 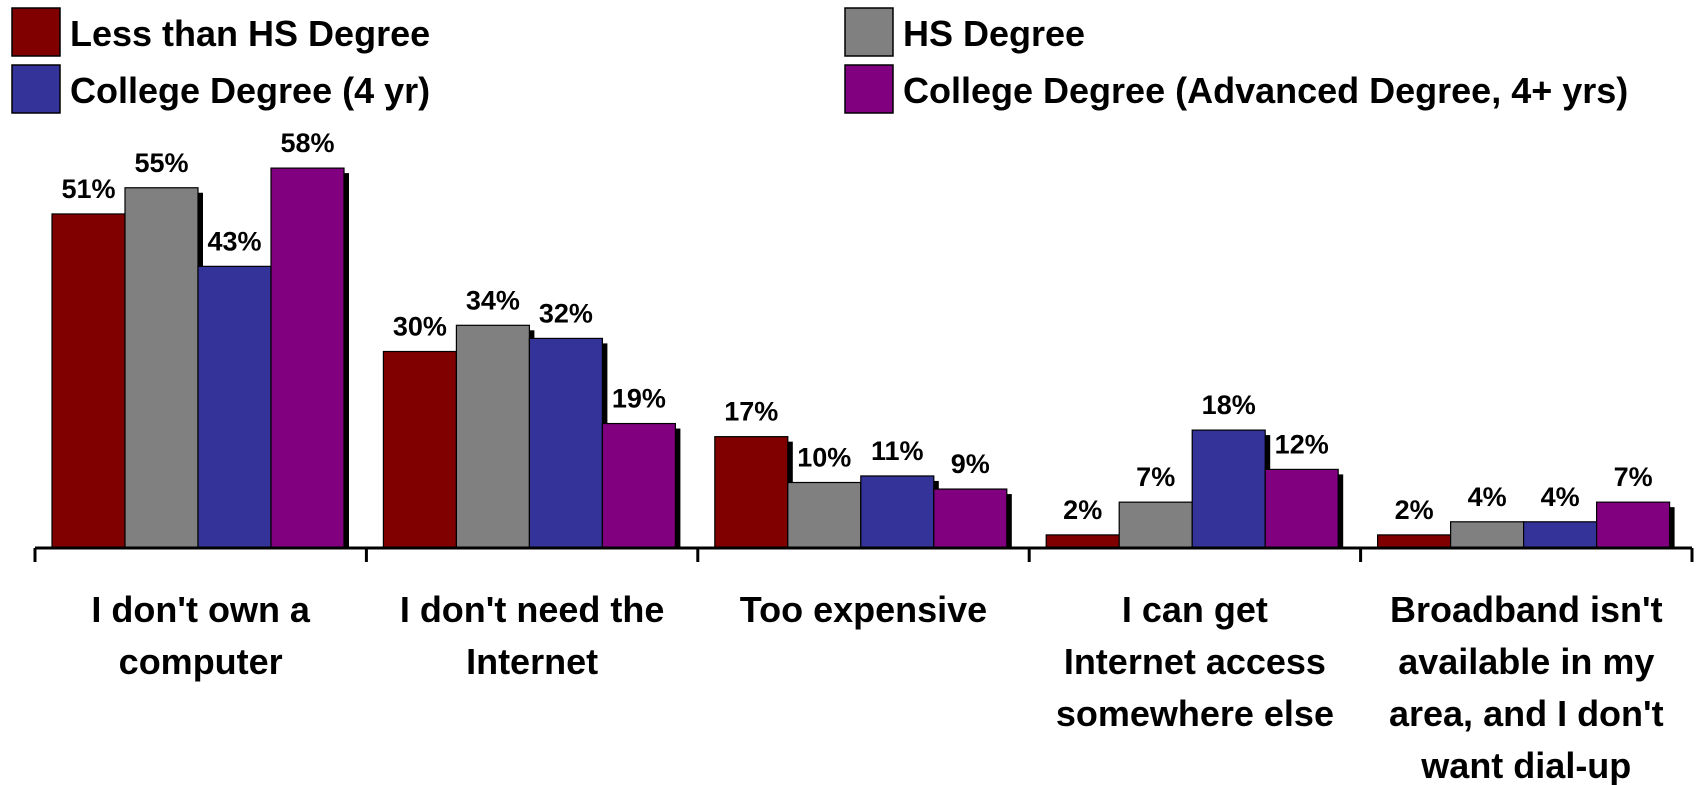 I want to click on bar-group-1: 51% 55% 43% 58%, so click(x=200, y=338).